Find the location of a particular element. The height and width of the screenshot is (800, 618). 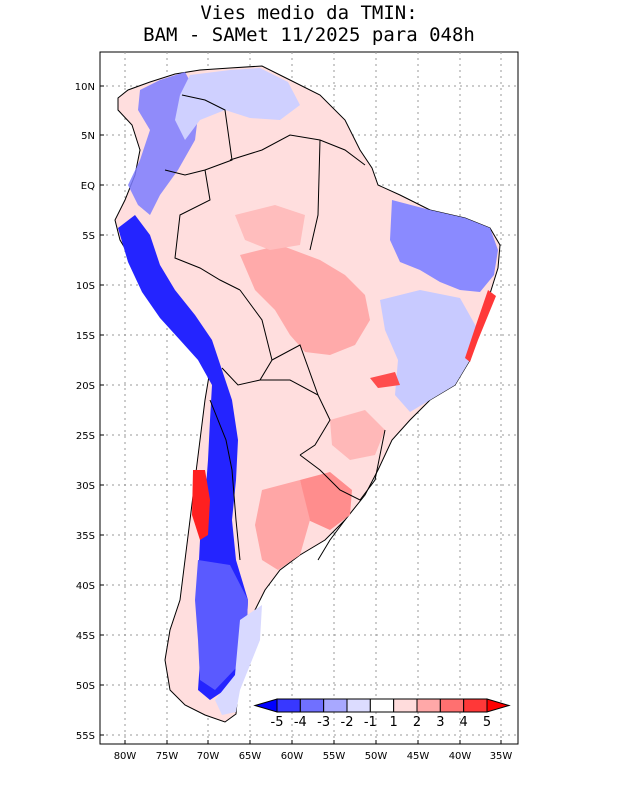

colorbar-label: -1 is located at coordinates (370, 722).